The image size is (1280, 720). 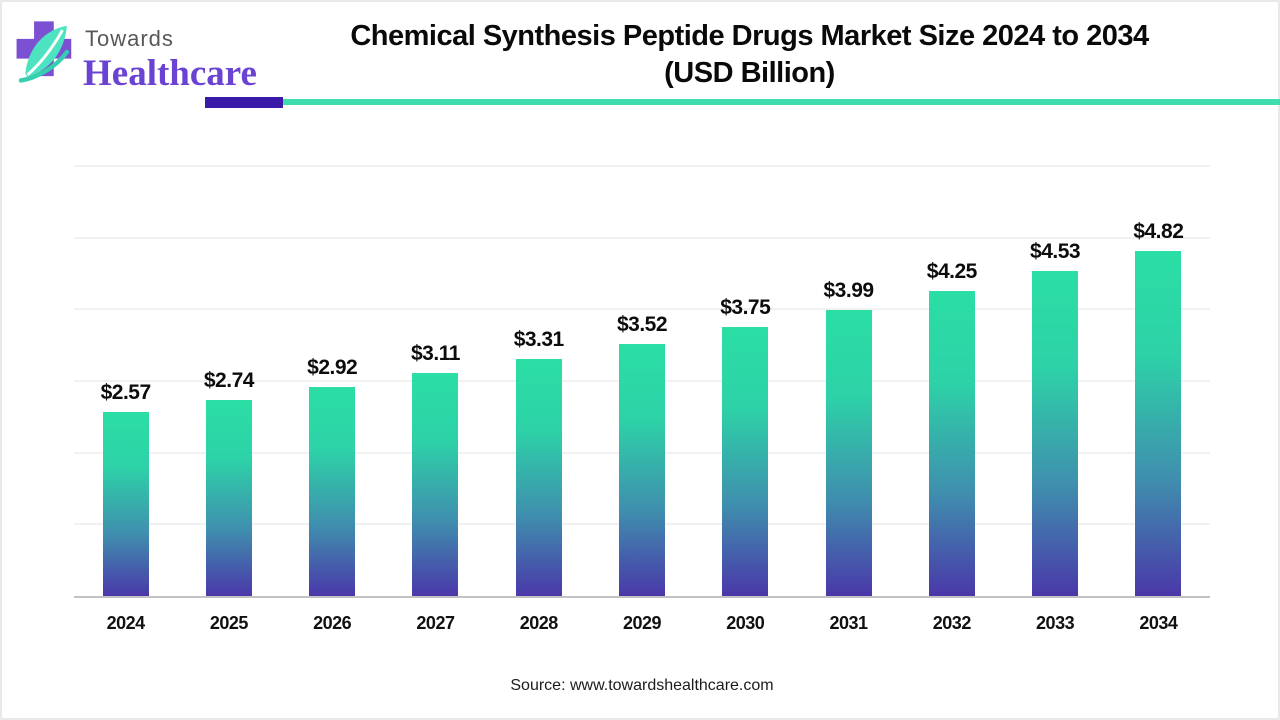 I want to click on x-tick-label: 2034, so click(x=1158, y=623).